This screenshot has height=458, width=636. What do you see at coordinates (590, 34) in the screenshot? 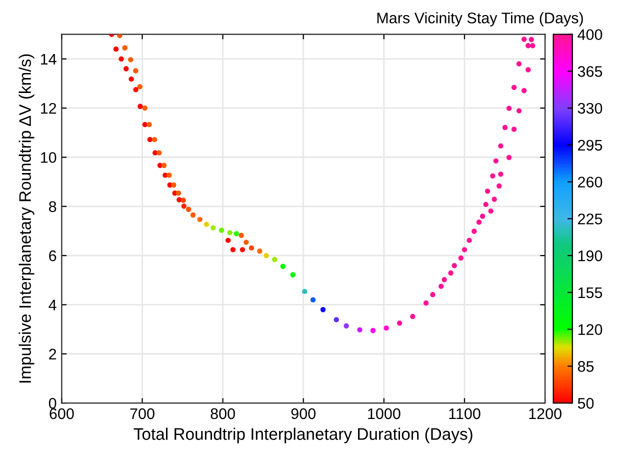
I see `color-bar-label: 400` at bounding box center [590, 34].